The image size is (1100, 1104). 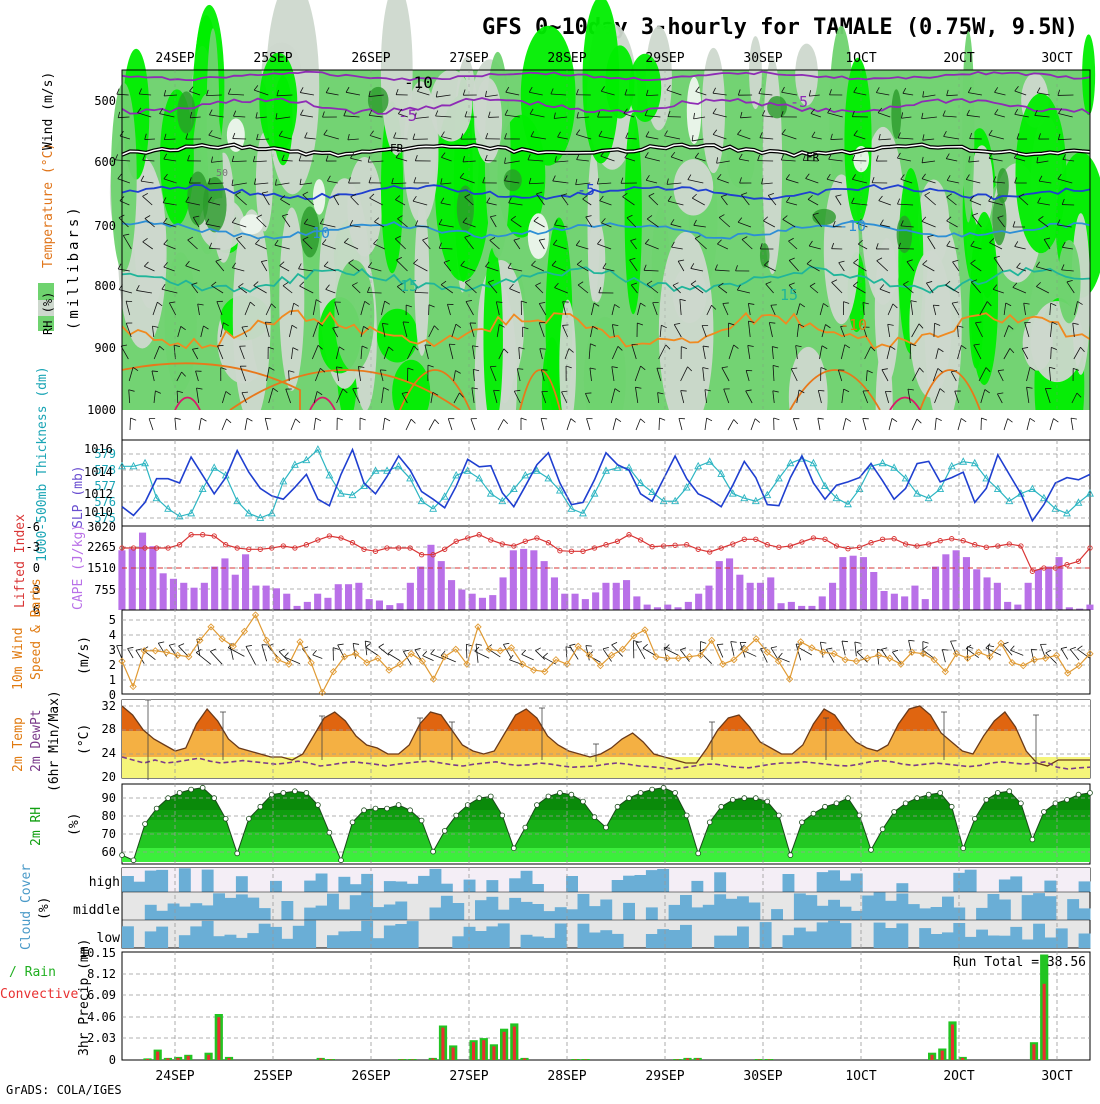 What do you see at coordinates (48, 205) in the screenshot?
I see `temperature-axis-label: Temperature (°C)` at bounding box center [48, 205].